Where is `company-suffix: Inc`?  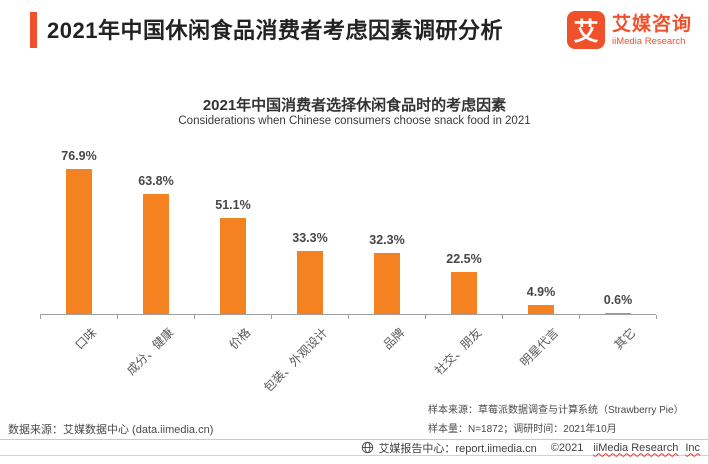 company-suffix: Inc is located at coordinates (692, 447).